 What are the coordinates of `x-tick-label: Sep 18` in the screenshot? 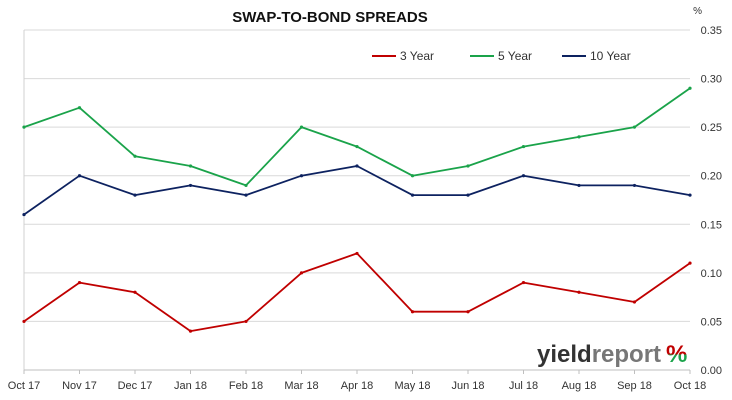 It's located at (634, 386).